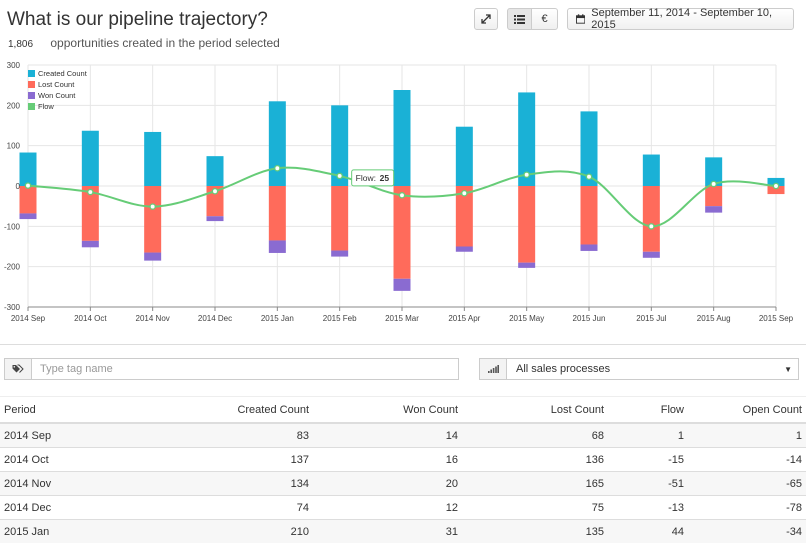  Describe the element at coordinates (403, 435) in the screenshot. I see `table-row: 2014 Sep 83 14 68 1 1` at that location.